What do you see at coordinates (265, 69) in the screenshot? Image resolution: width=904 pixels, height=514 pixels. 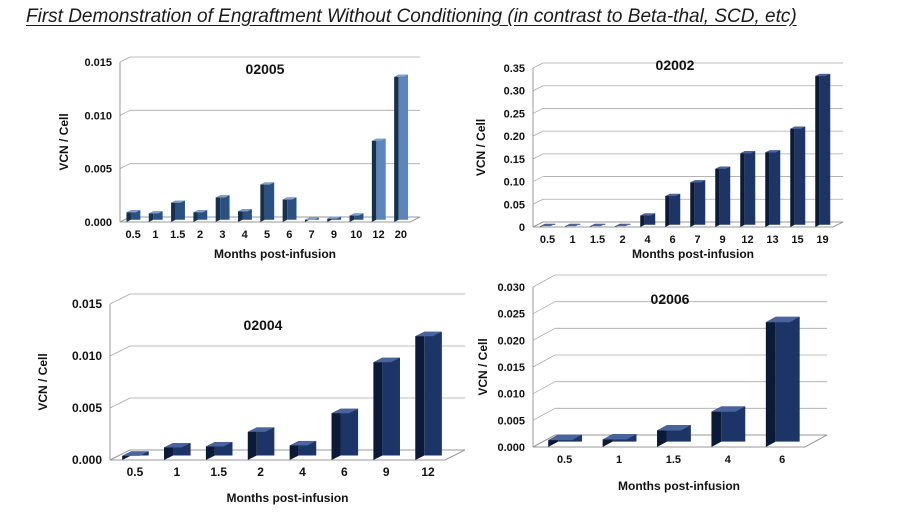 I see `chart-title: 02005` at bounding box center [265, 69].